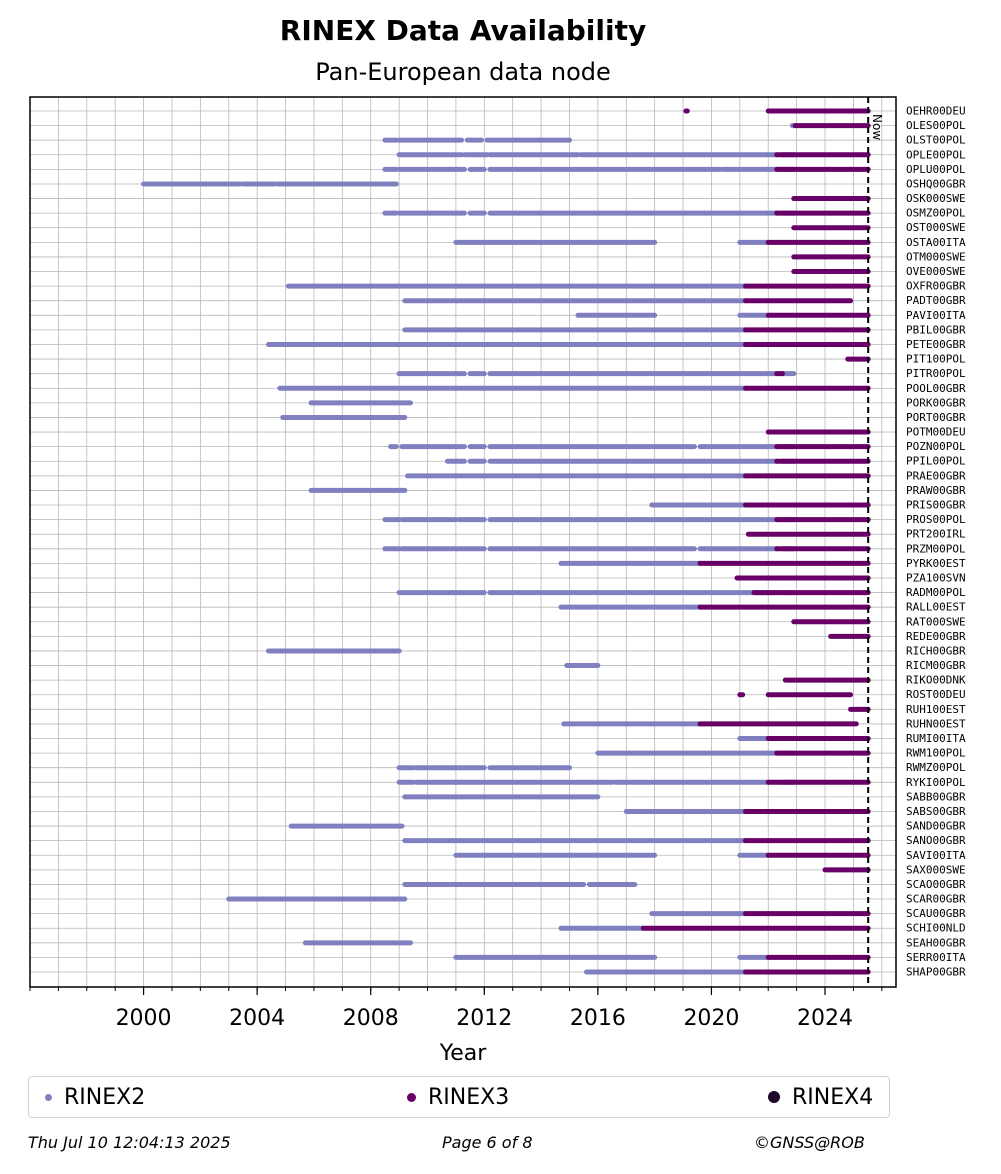 The image size is (1001, 1174). Describe the element at coordinates (936, 840) in the screenshot. I see `station-label: SANO00GBR` at that location.